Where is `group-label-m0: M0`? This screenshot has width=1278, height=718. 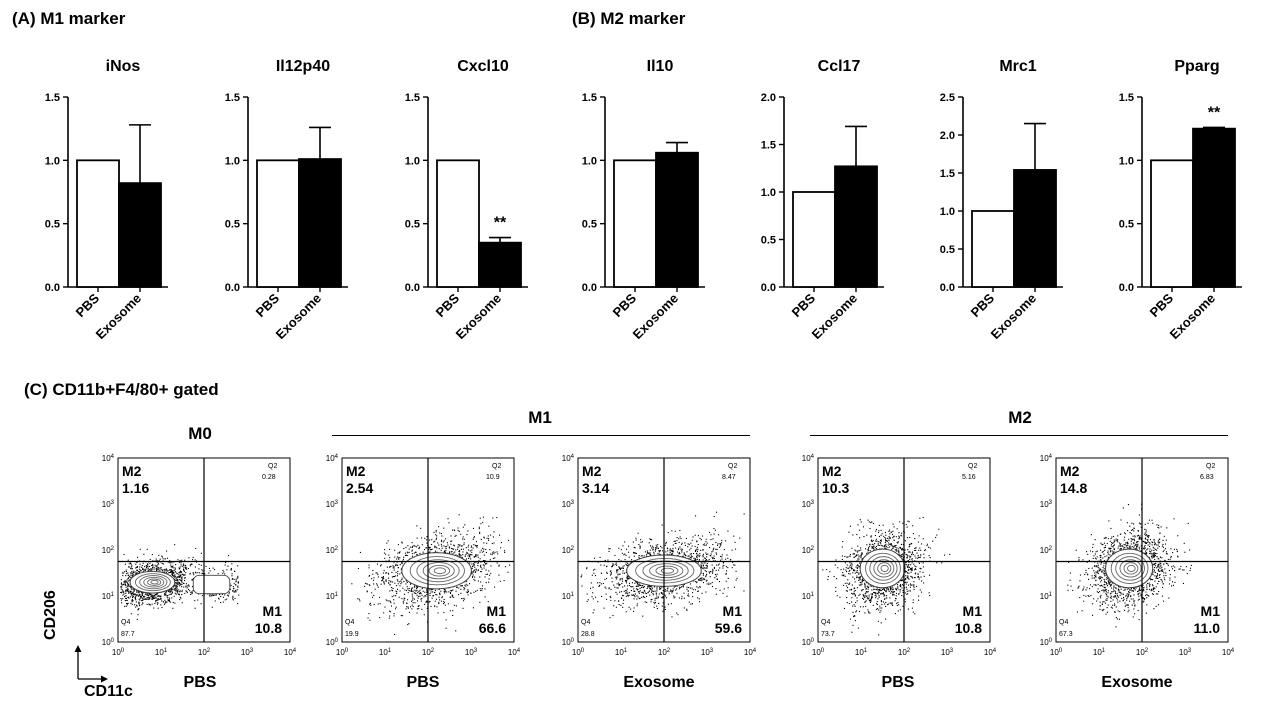 group-label-m0: M0 is located at coordinates (200, 433).